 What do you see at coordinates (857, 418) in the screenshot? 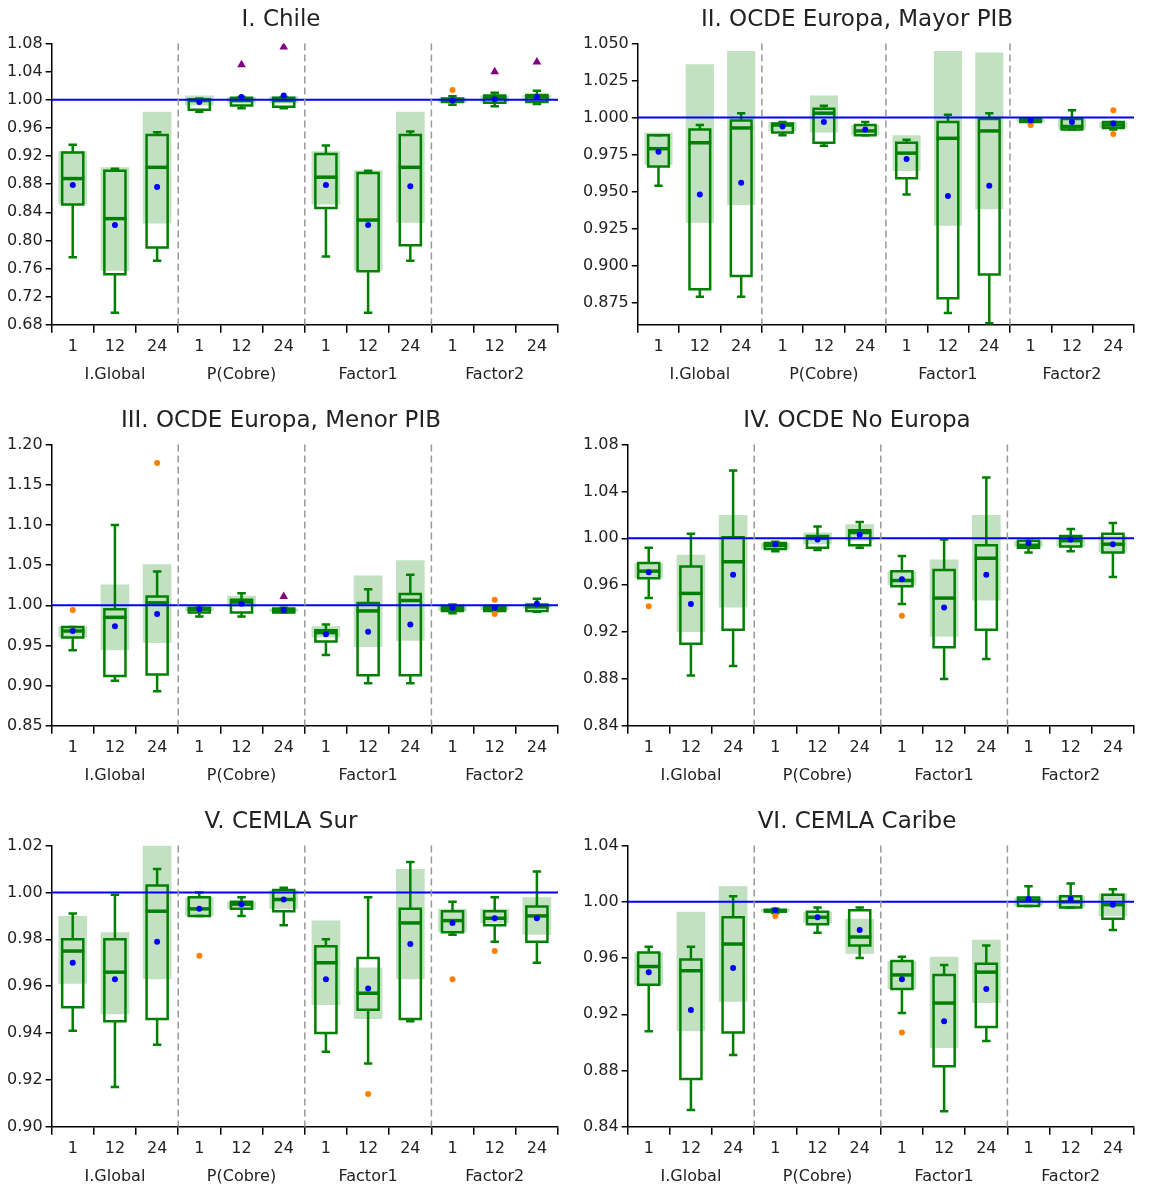
I see `chart-title: IV. OCDE No Europa` at bounding box center [857, 418].